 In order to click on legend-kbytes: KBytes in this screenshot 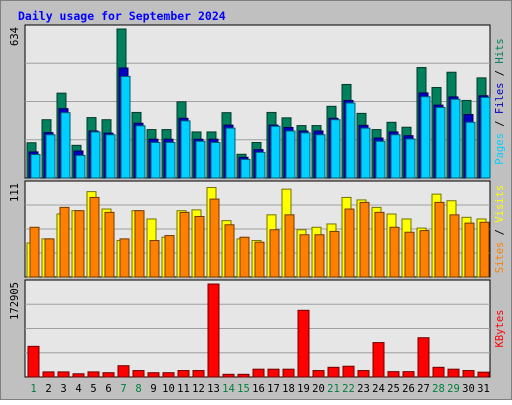, I will do `click(500, 329)`.